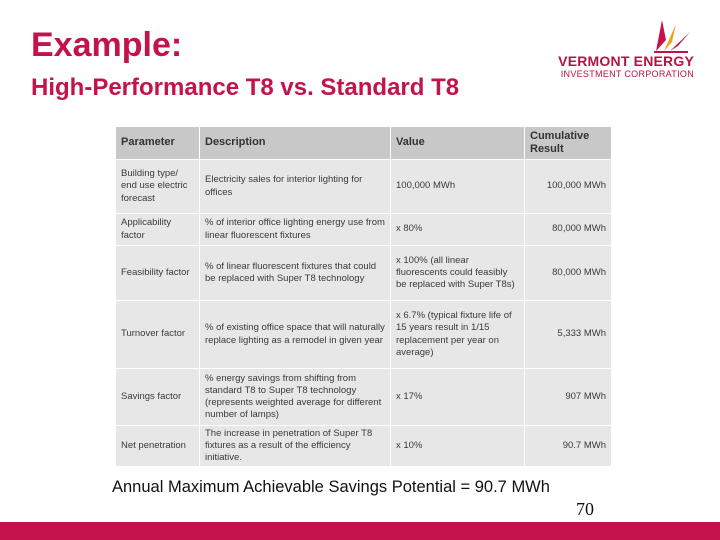 Image resolution: width=720 pixels, height=540 pixels. What do you see at coordinates (107, 45) in the screenshot?
I see `slide-title: Example:` at bounding box center [107, 45].